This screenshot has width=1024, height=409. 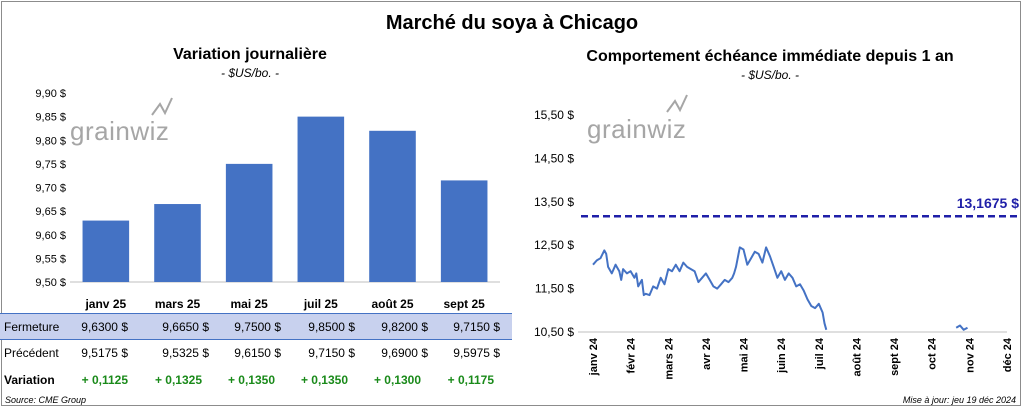 What do you see at coordinates (185, 327) in the screenshot?
I see `close-cell: 9,6650 $` at bounding box center [185, 327].